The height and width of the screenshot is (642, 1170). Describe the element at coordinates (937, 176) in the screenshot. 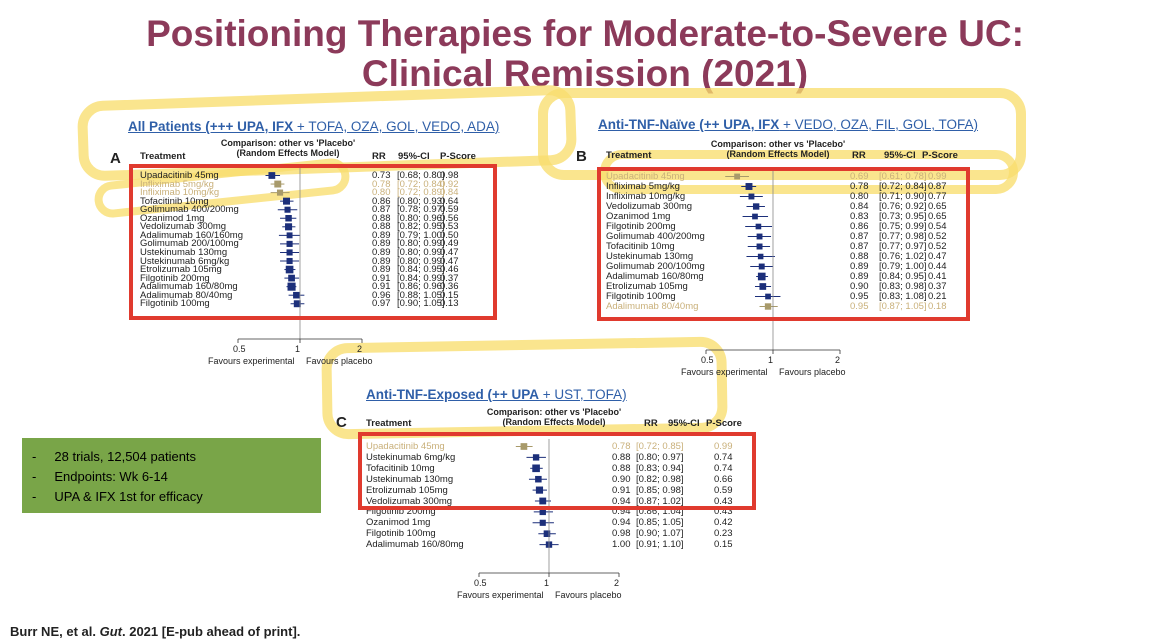

I see `pscore-value: 0.99` at that location.